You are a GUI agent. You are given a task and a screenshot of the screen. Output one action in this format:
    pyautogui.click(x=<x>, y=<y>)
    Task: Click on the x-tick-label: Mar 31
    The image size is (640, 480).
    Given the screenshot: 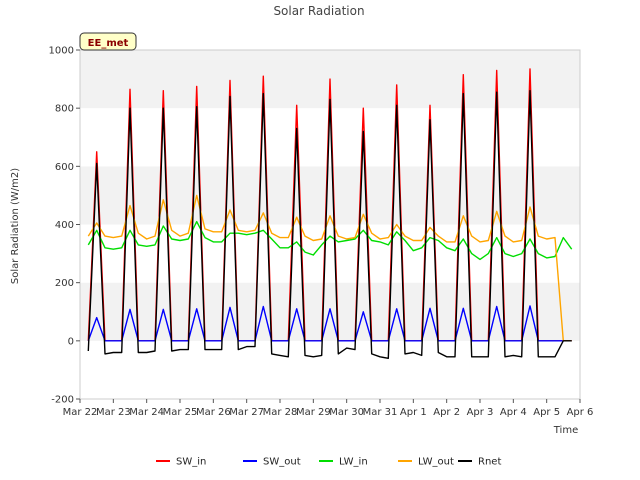 What is the action you would take?
    pyautogui.click(x=380, y=412)
    